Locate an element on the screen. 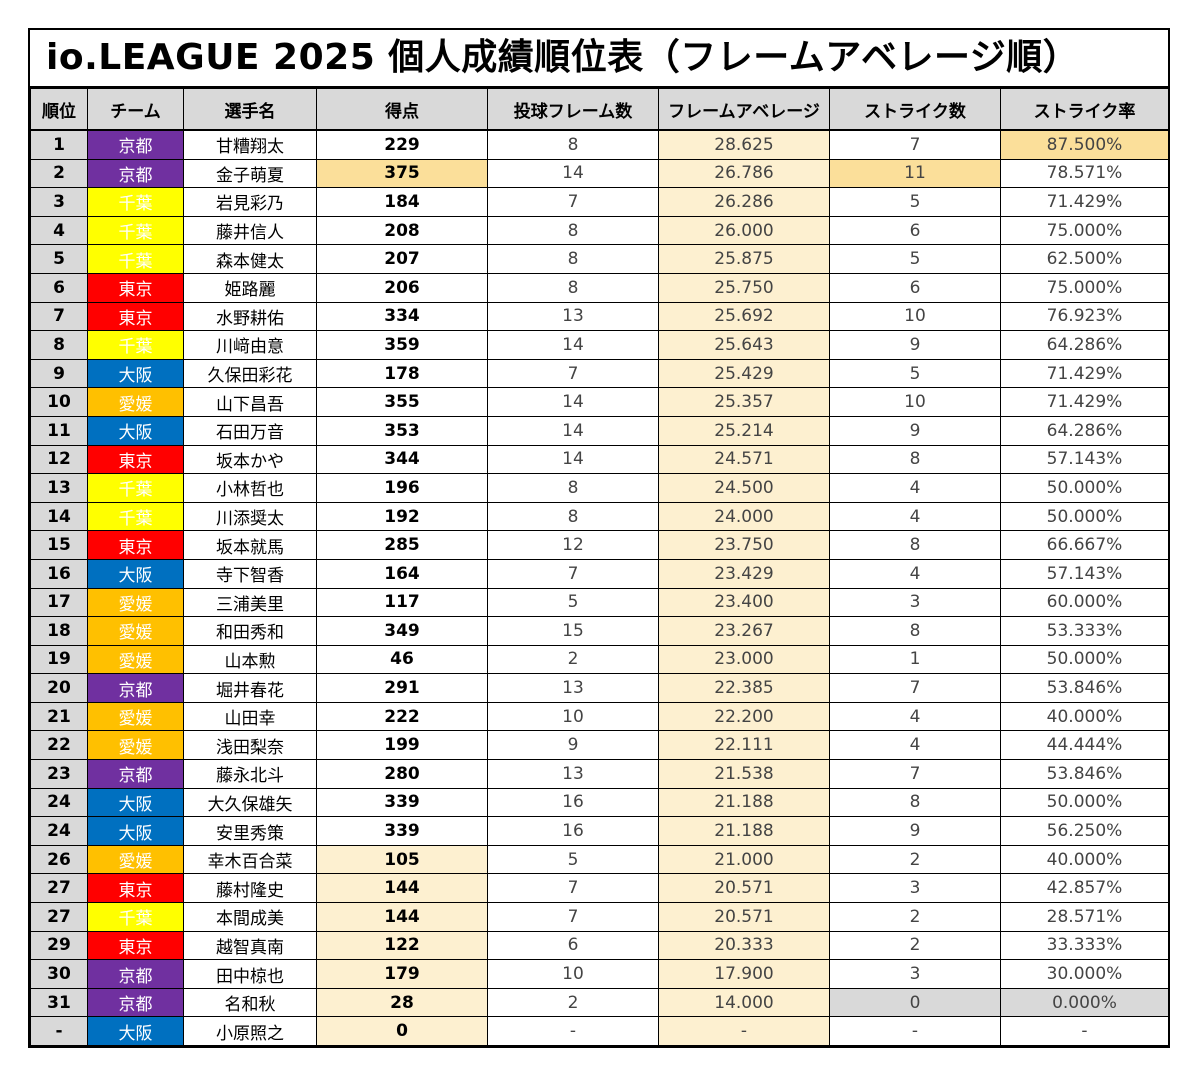 Image resolution: width=1200 pixels, height=1072 pixels. points-cell: 192 is located at coordinates (402, 516).